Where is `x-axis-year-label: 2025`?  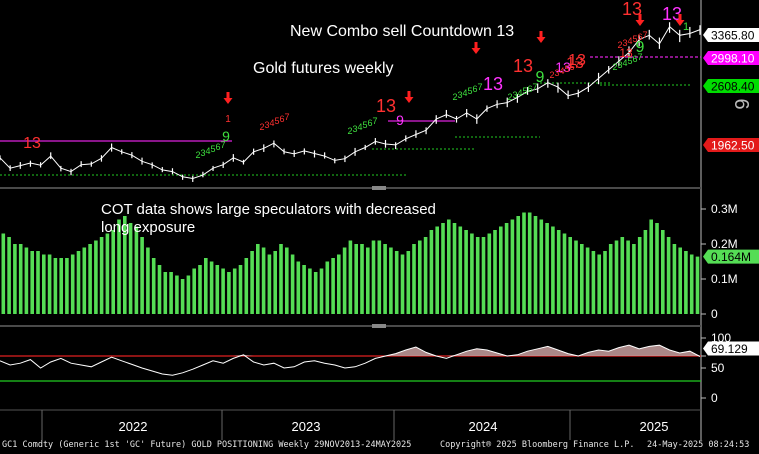
x-axis-year-label: 2025 is located at coordinates (654, 426).